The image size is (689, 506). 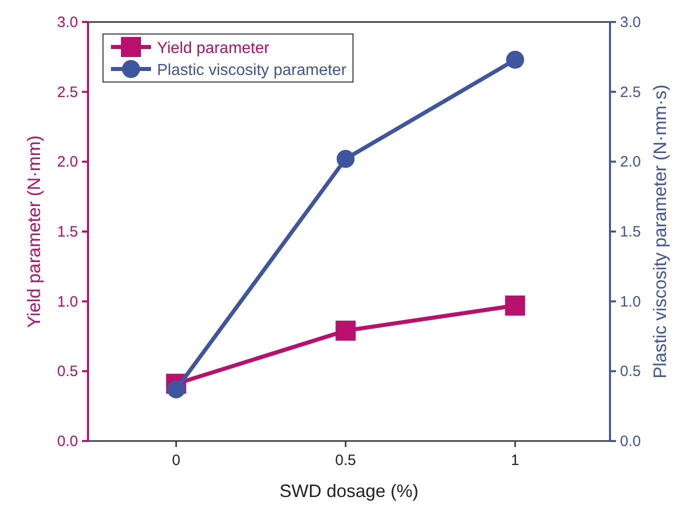 What do you see at coordinates (630, 371) in the screenshot?
I see `y2-tick-label: 0.5` at bounding box center [630, 371].